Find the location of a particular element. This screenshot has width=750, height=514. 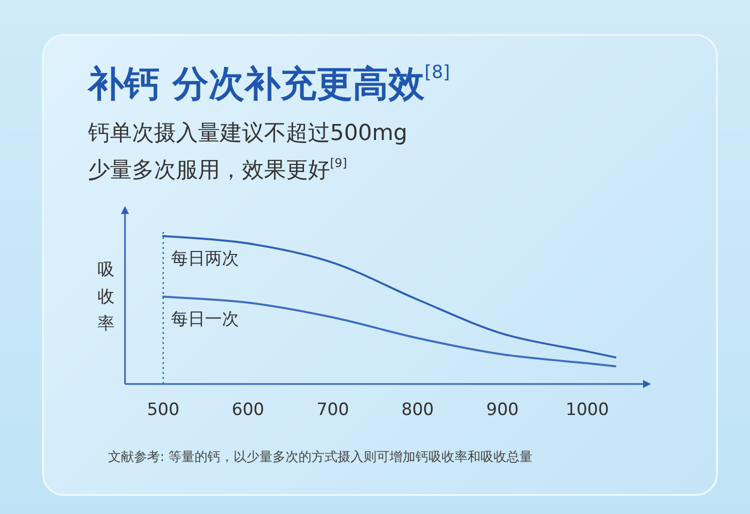

x-tick-label: 500 is located at coordinates (163, 410).